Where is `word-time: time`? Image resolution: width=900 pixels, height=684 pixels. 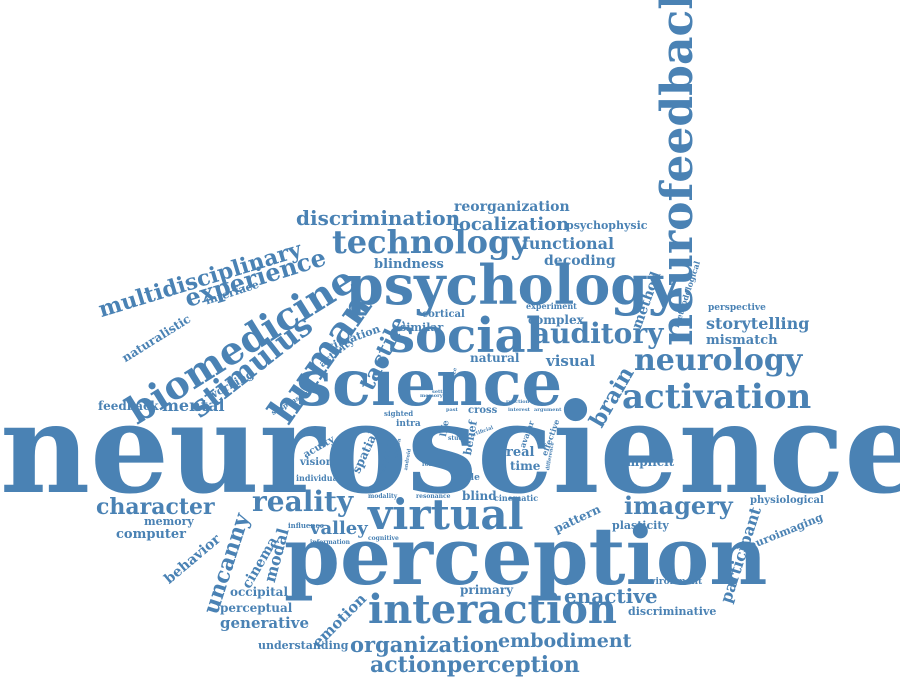 word-time: time is located at coordinates (525, 466).